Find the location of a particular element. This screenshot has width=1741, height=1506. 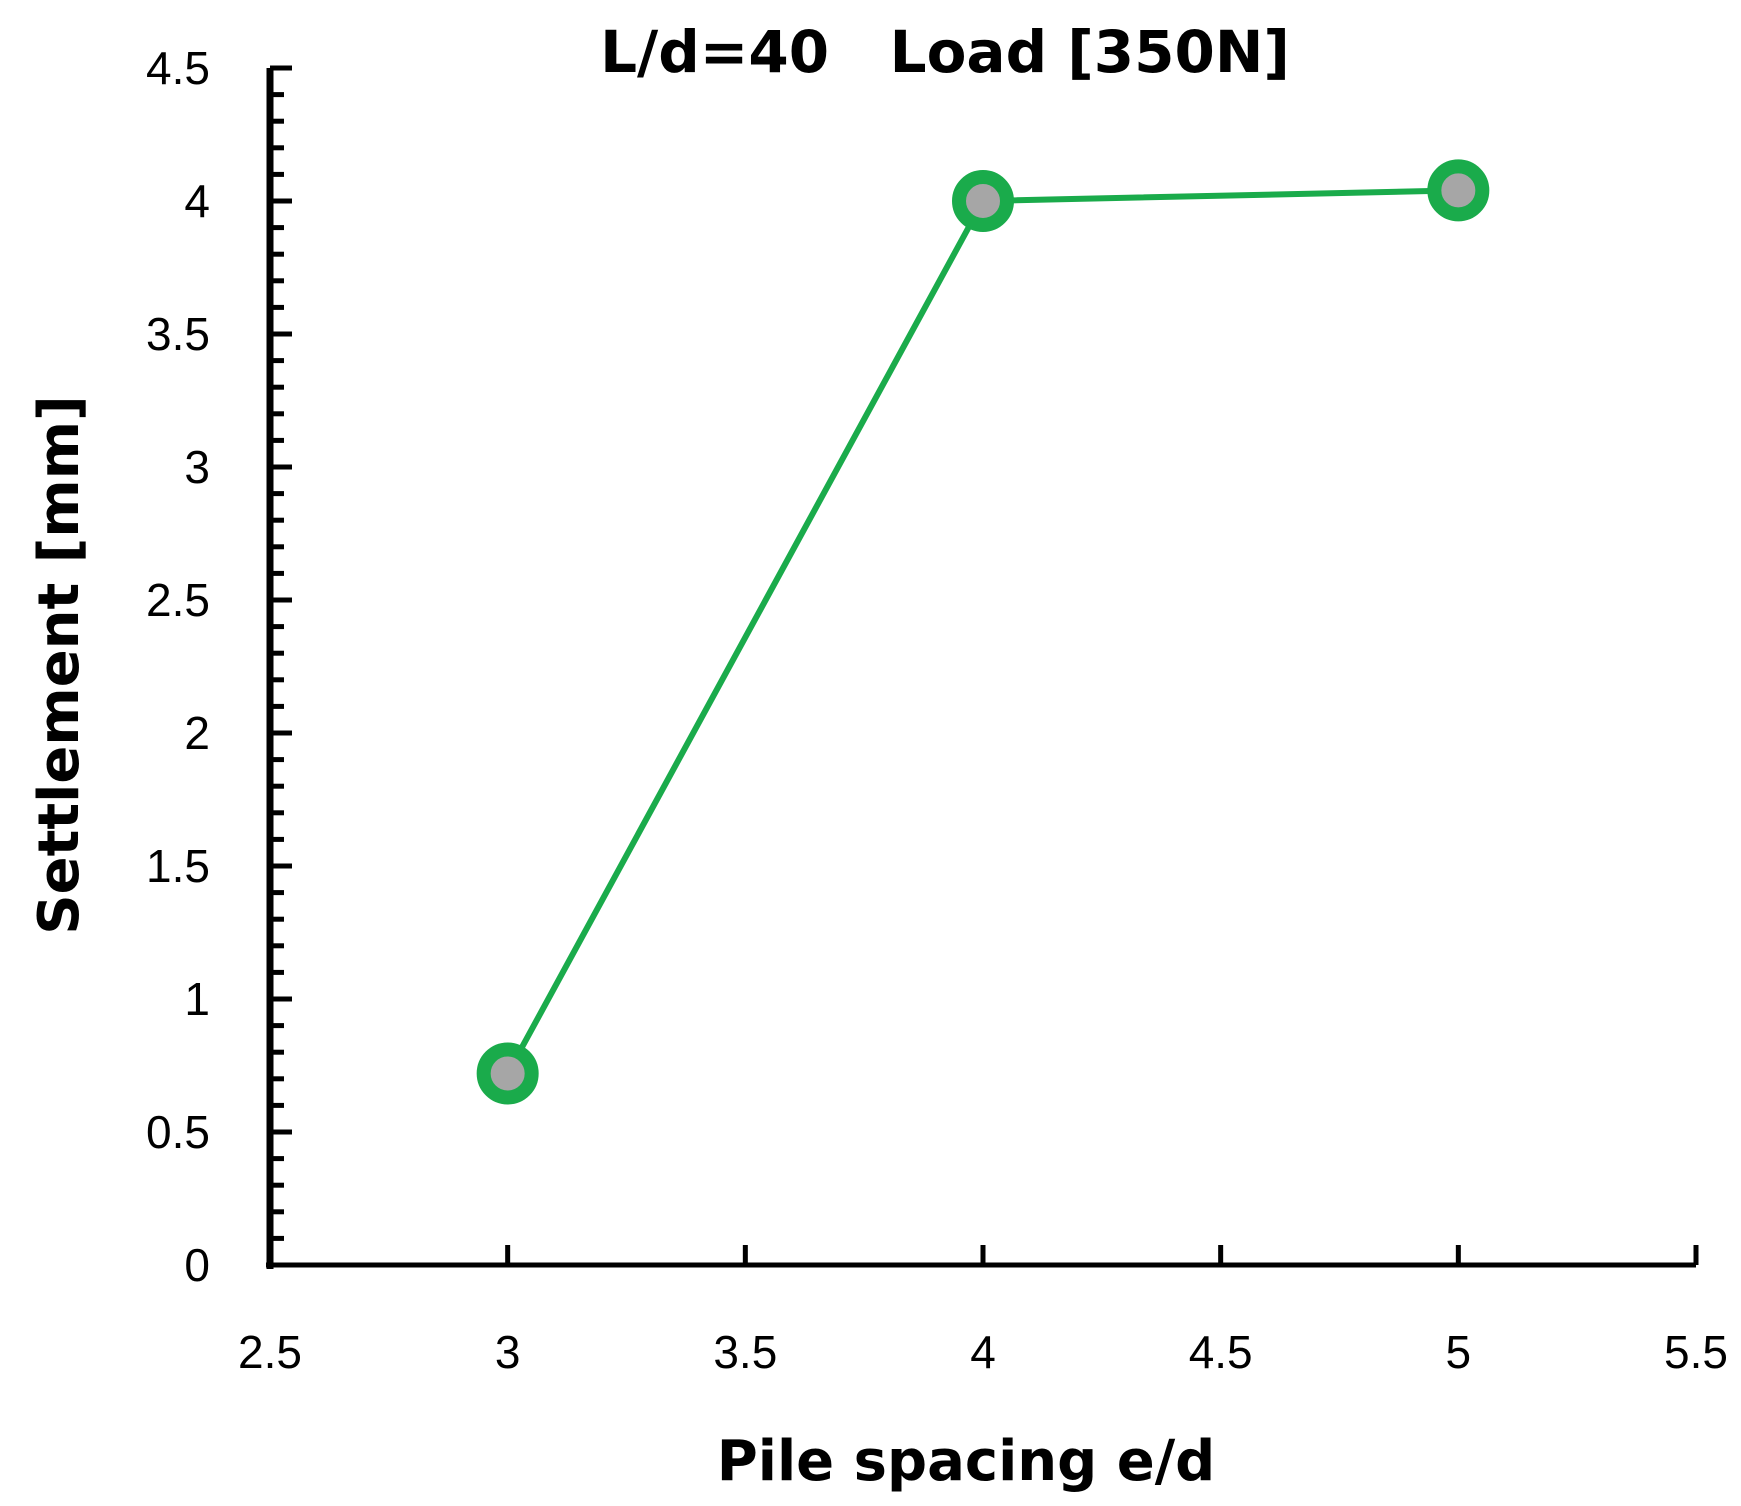

x-tick-label: 2.5 is located at coordinates (270, 1352).